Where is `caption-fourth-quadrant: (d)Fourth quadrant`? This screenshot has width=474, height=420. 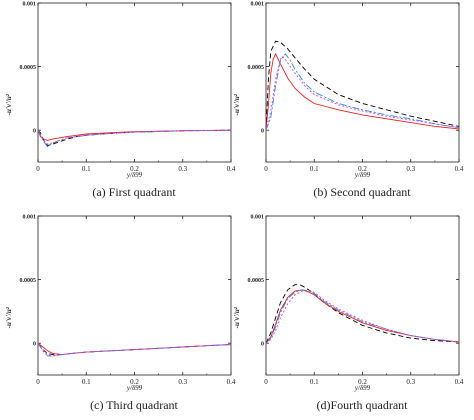
caption-fourth-quadrant: (d)Fourth quadrant is located at coordinates (362, 405).